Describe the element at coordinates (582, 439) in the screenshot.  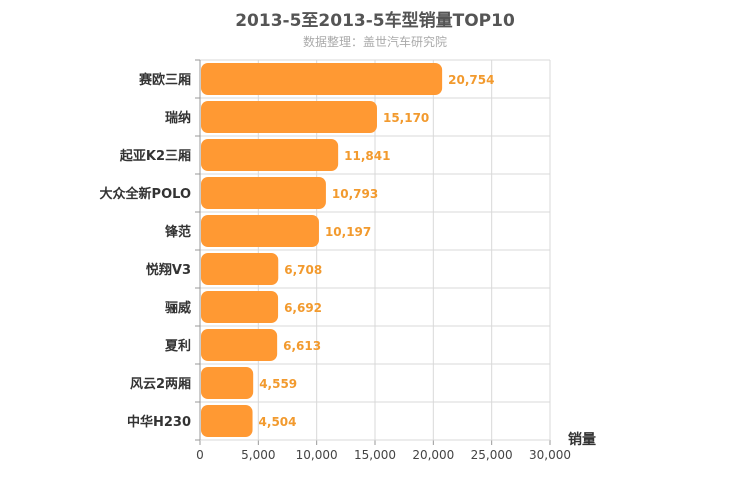
I see `x-axis-label: 销量` at that location.